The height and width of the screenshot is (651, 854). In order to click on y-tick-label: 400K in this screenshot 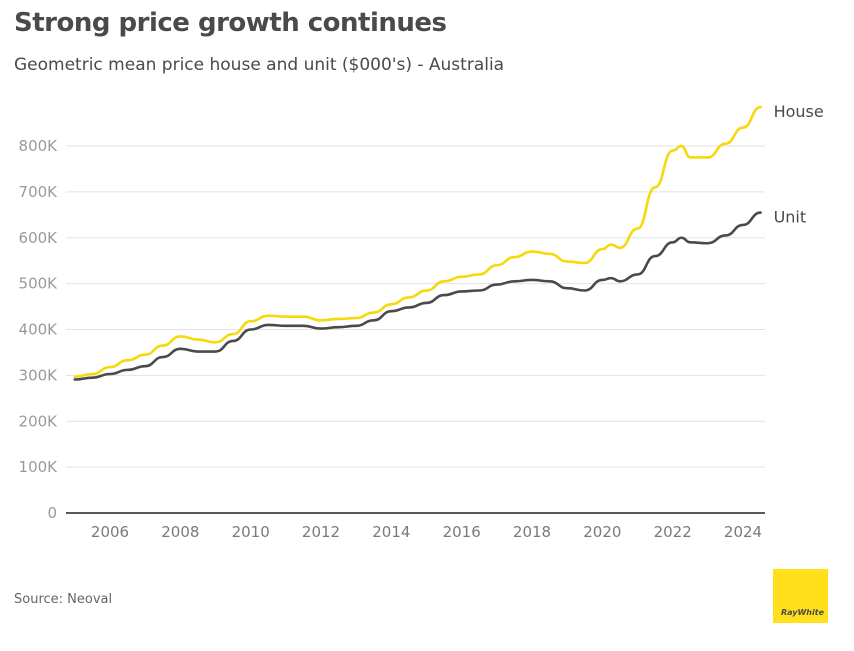, I will do `click(39, 330)`.